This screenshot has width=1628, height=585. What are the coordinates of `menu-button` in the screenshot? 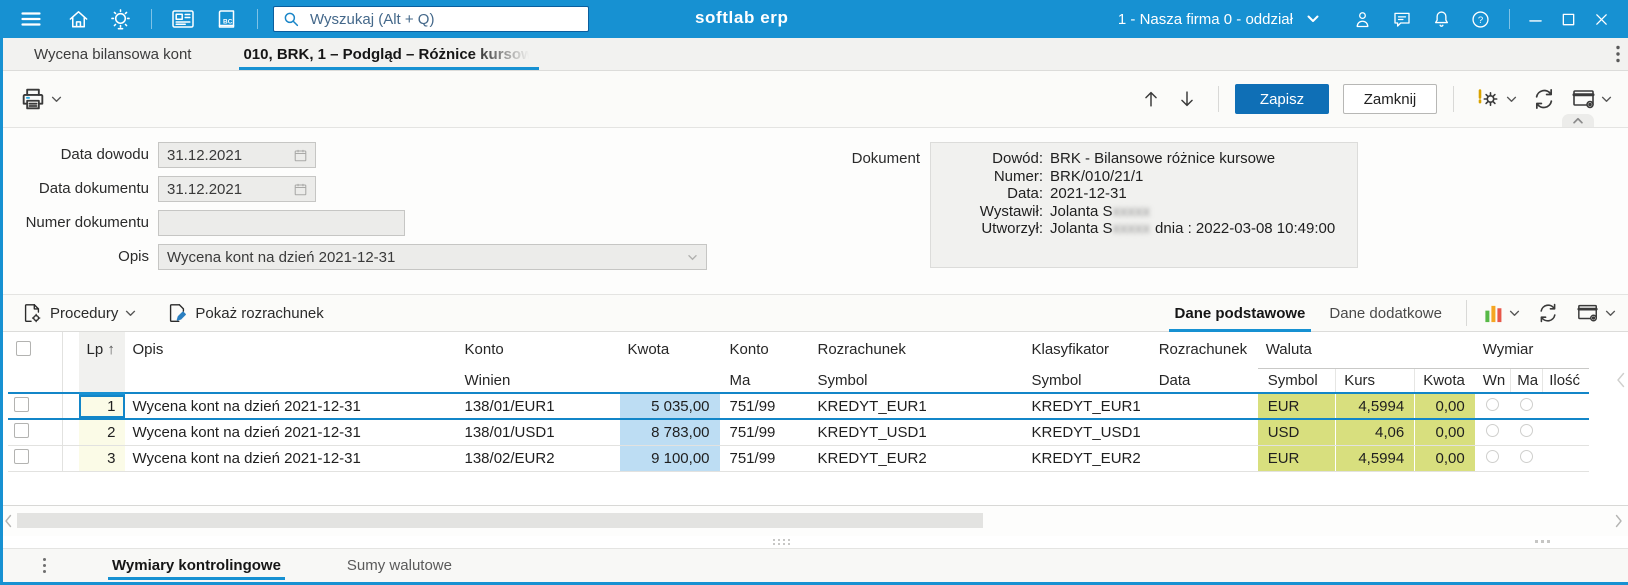 It's located at (31, 19).